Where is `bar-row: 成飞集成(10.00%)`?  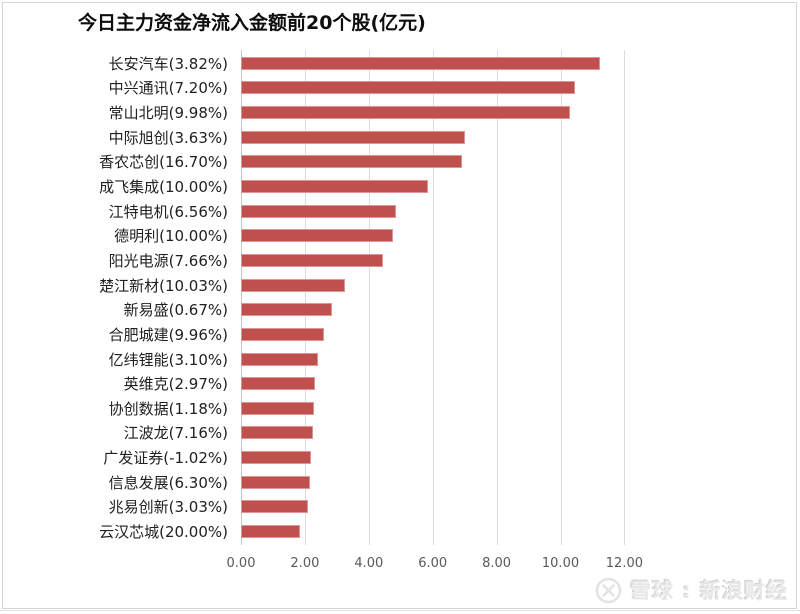
bar-row: 成飞集成(10.00%) is located at coordinates (390, 186).